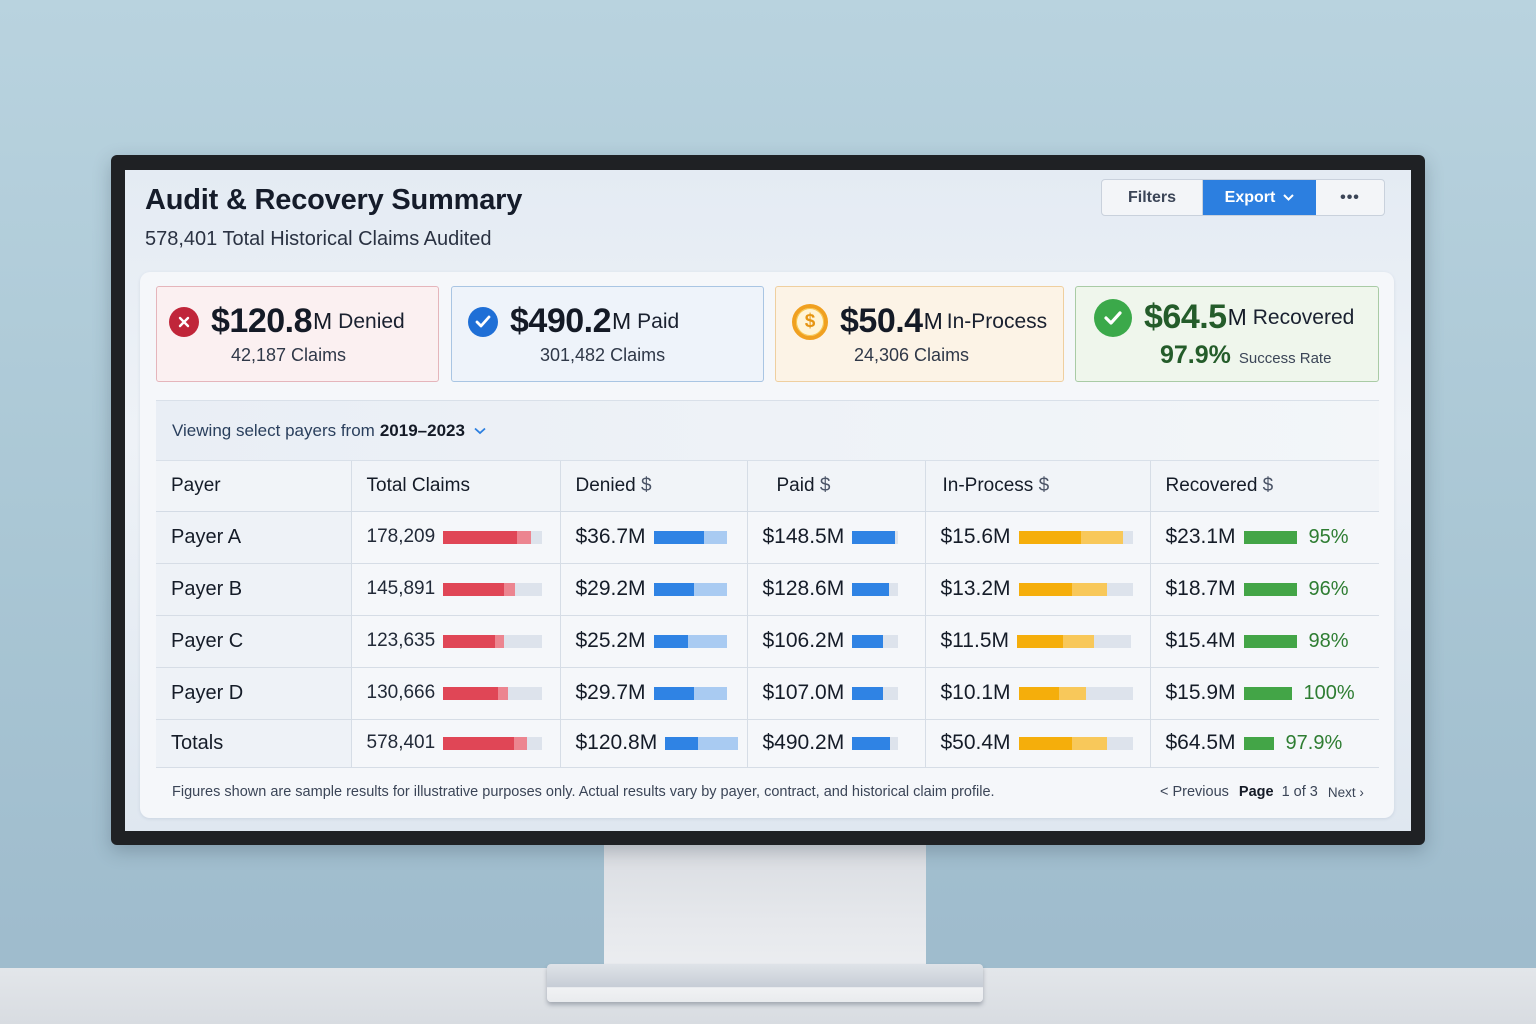 The image size is (1536, 1024). I want to click on recovered-cell: $23.1M 95%, so click(1264, 537).